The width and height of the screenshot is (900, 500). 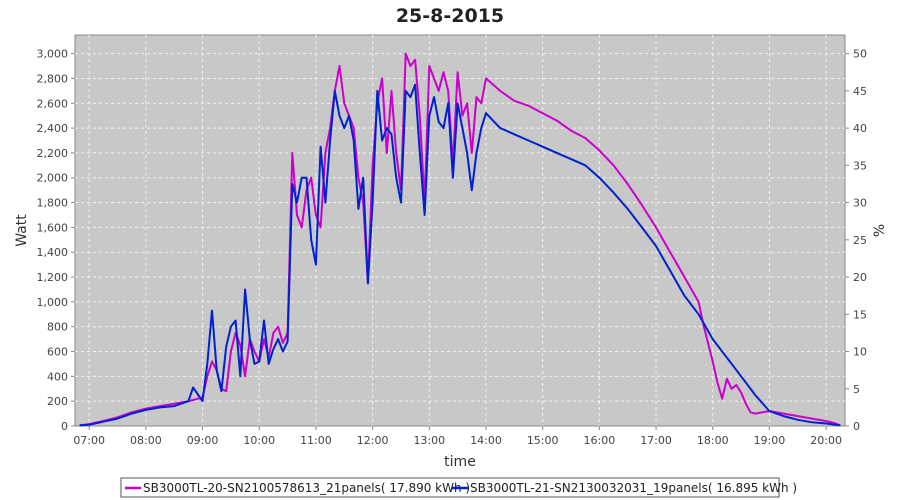 I want to click on x-tick-label: 07:00, so click(x=89, y=440).